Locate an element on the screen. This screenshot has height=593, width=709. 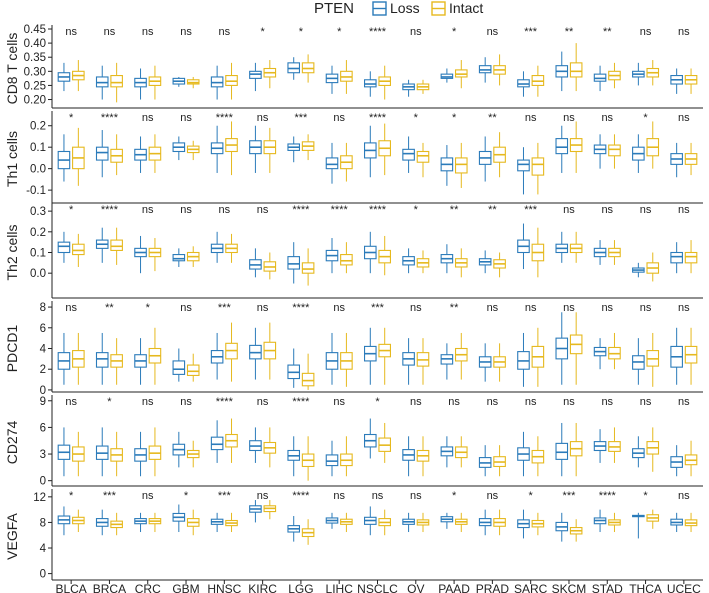
y-tick-label: 9 is located at coordinates (43, 402).